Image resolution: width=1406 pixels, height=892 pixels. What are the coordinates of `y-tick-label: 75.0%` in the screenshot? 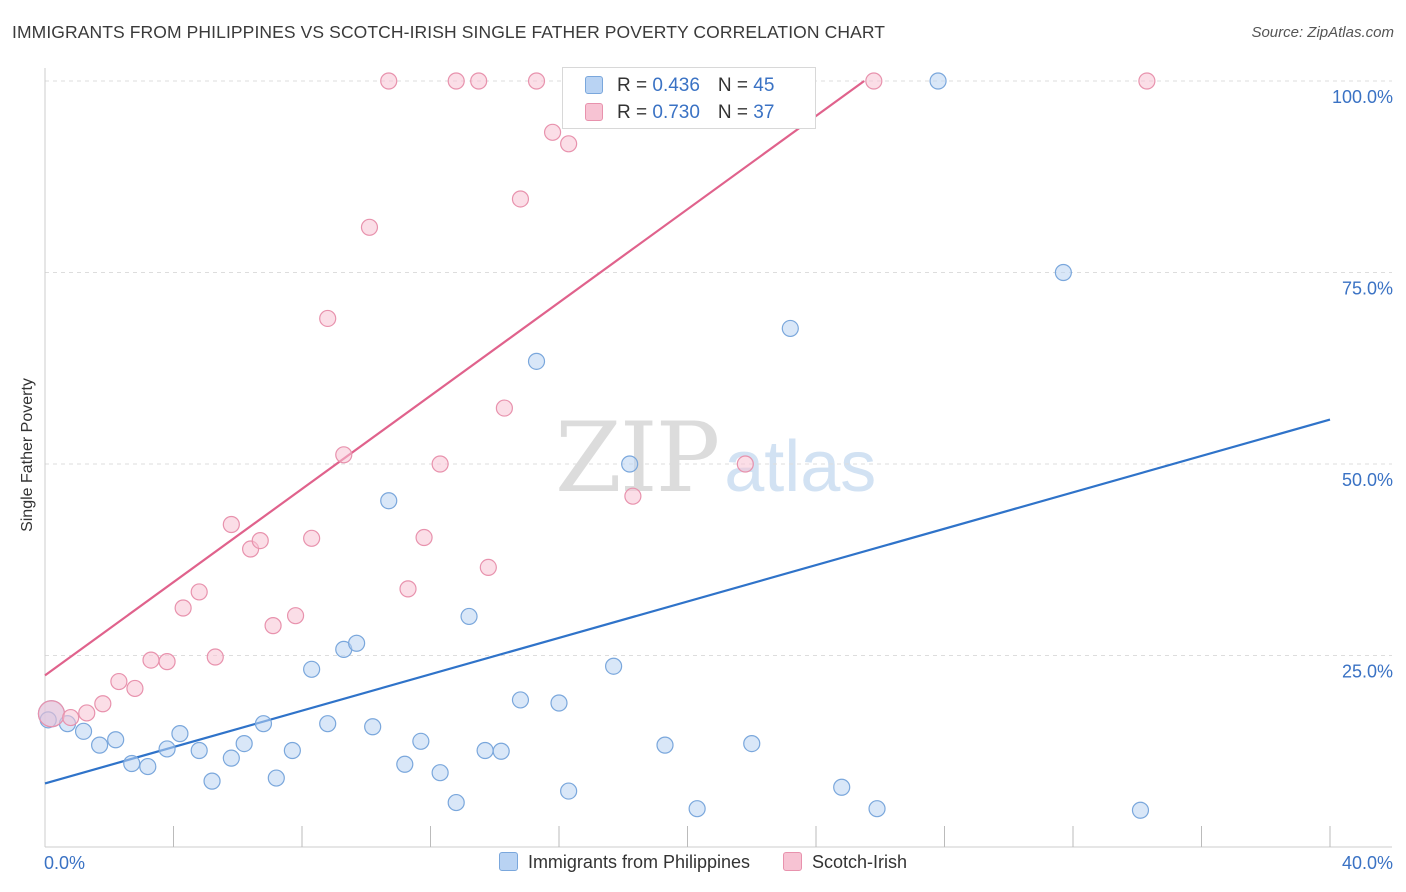 It's located at (1367, 289).